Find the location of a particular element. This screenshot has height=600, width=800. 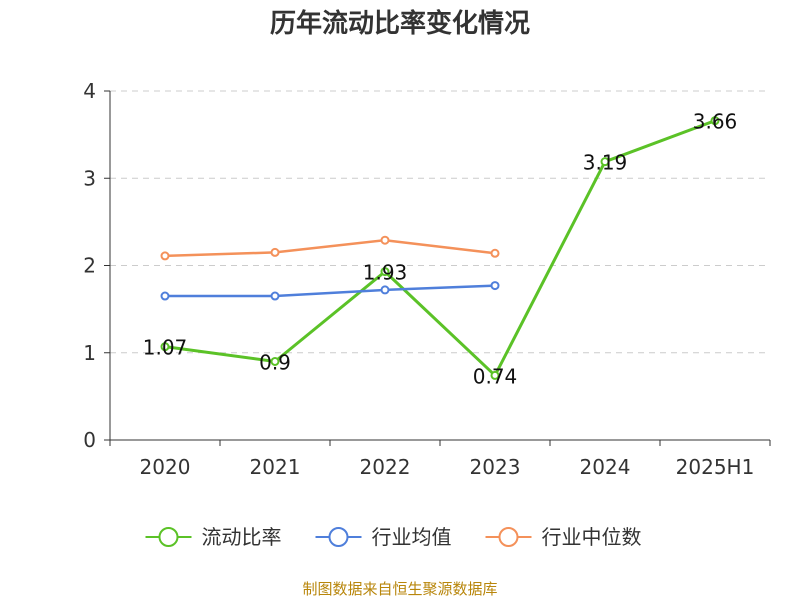

legend: 流动比率 行业均值 行业中位数 is located at coordinates (393, 537).